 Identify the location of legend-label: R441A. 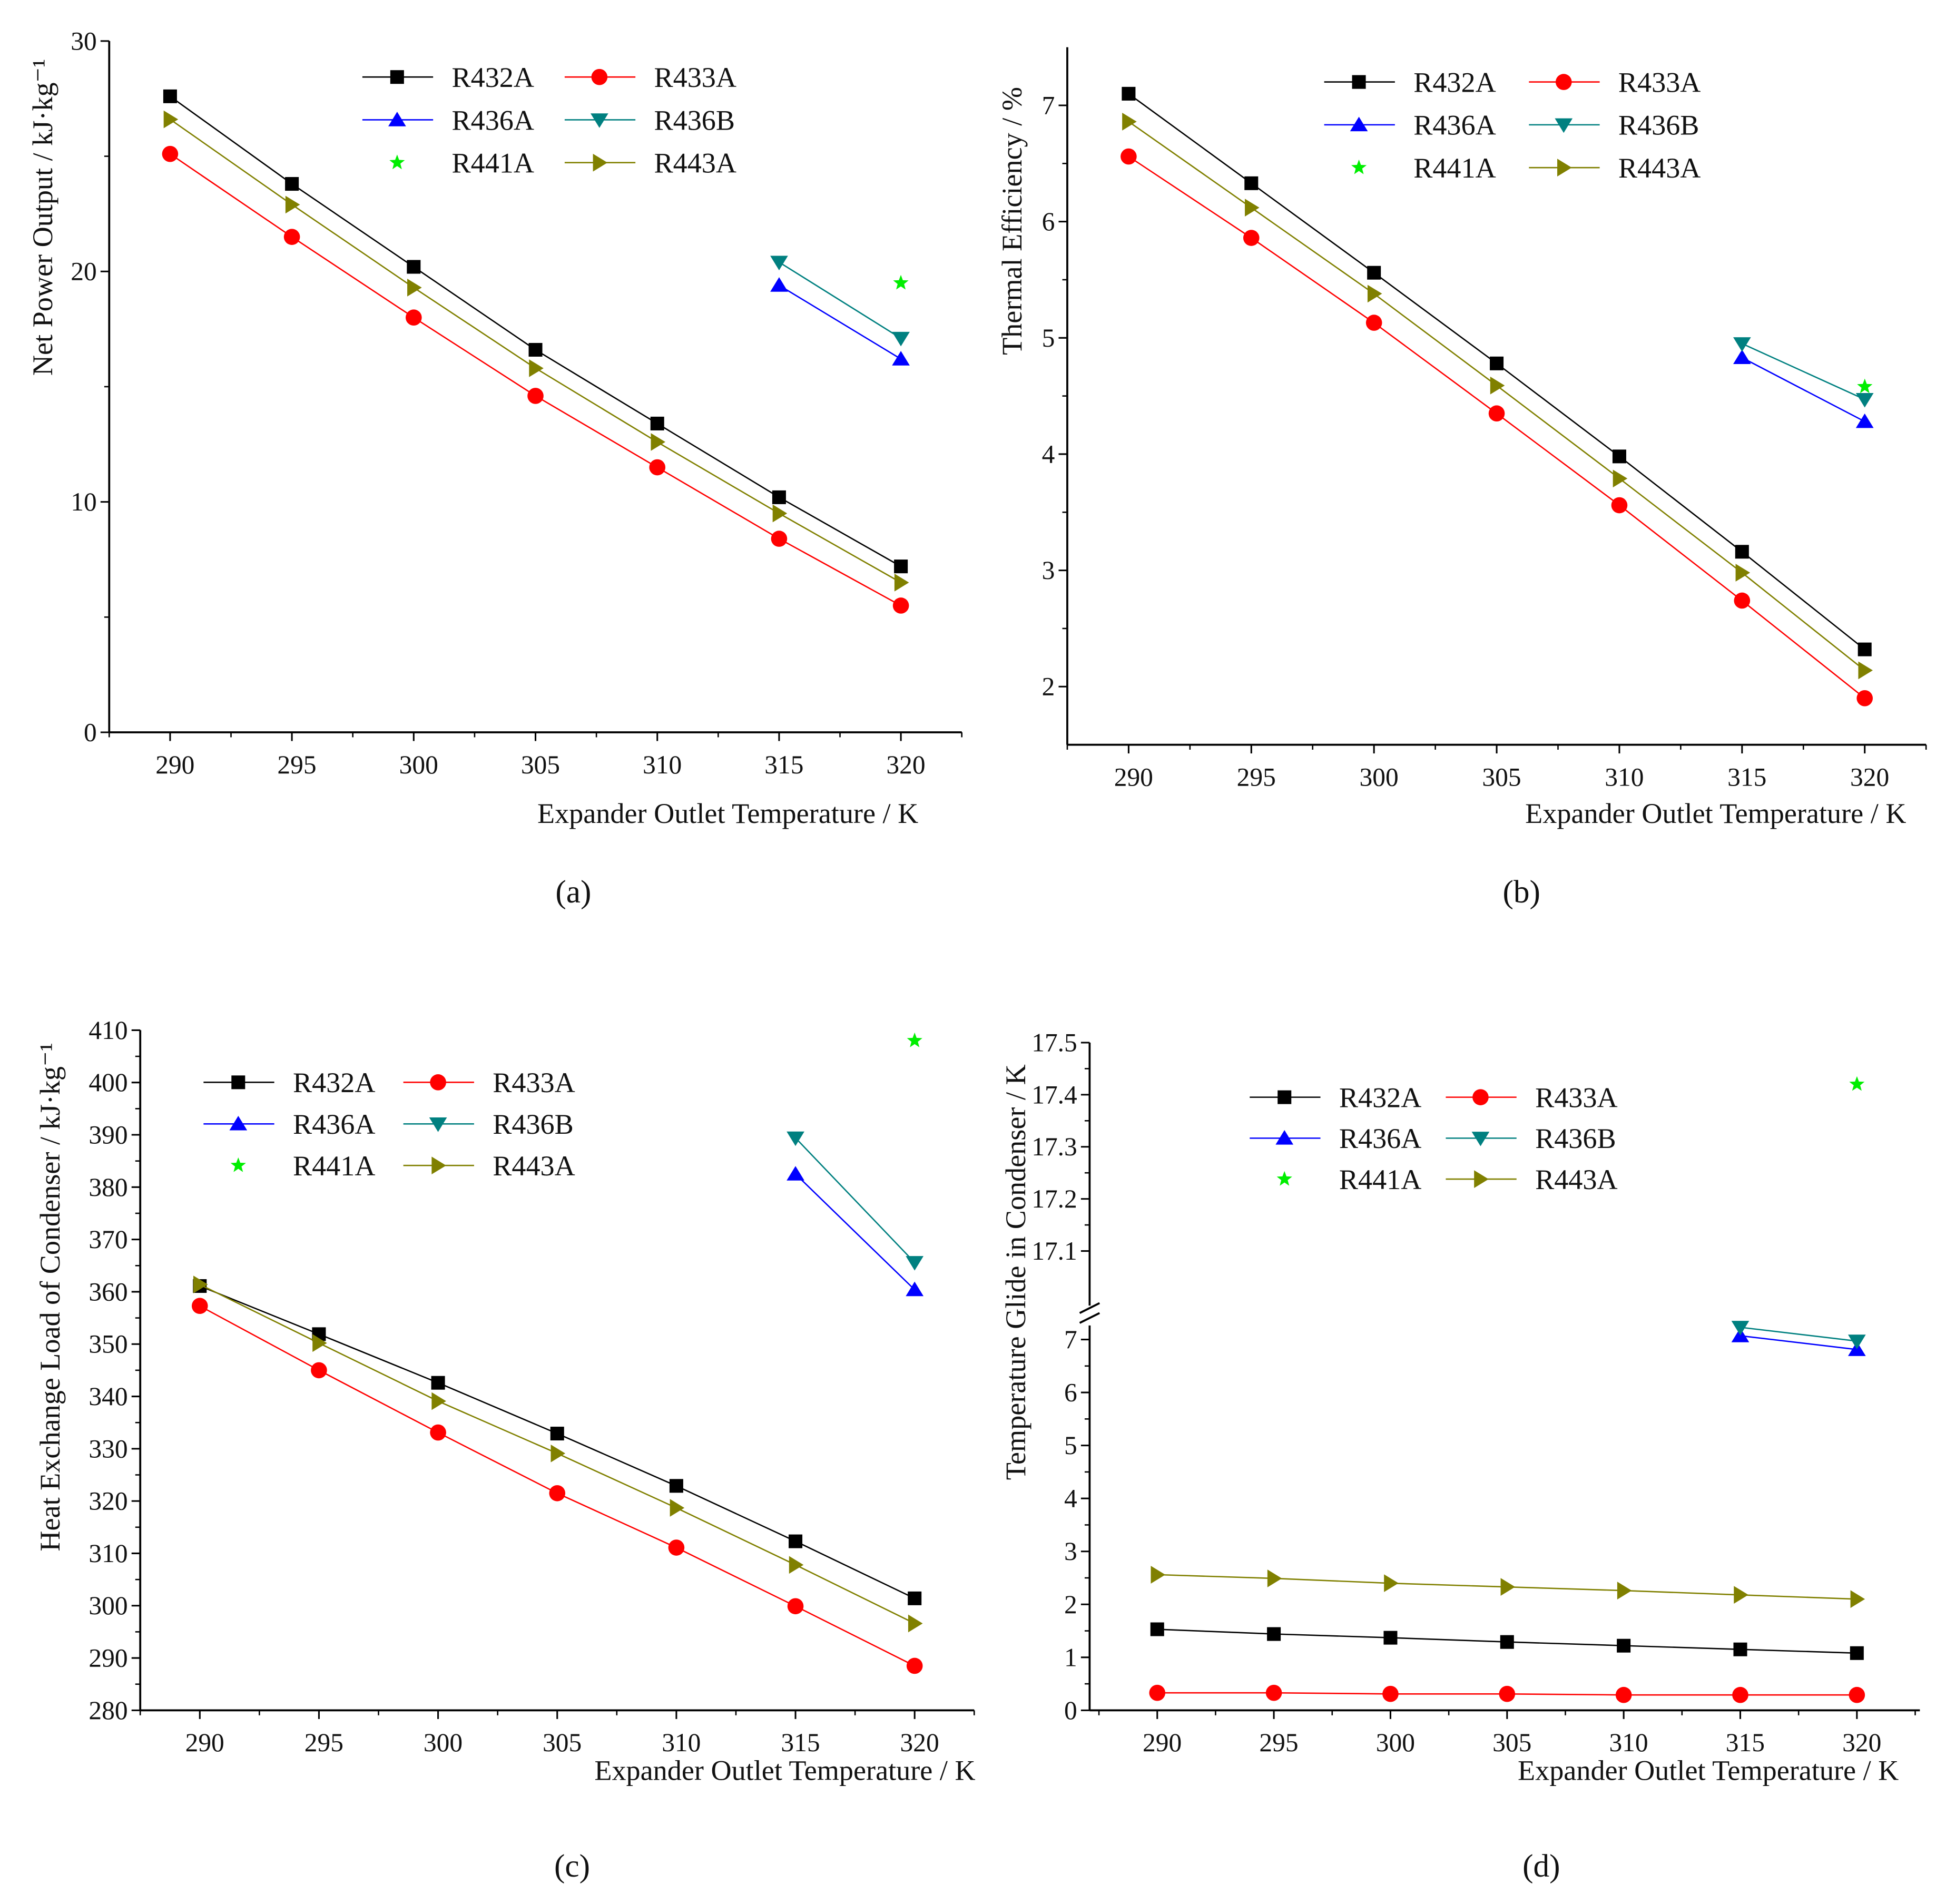
(1455, 168).